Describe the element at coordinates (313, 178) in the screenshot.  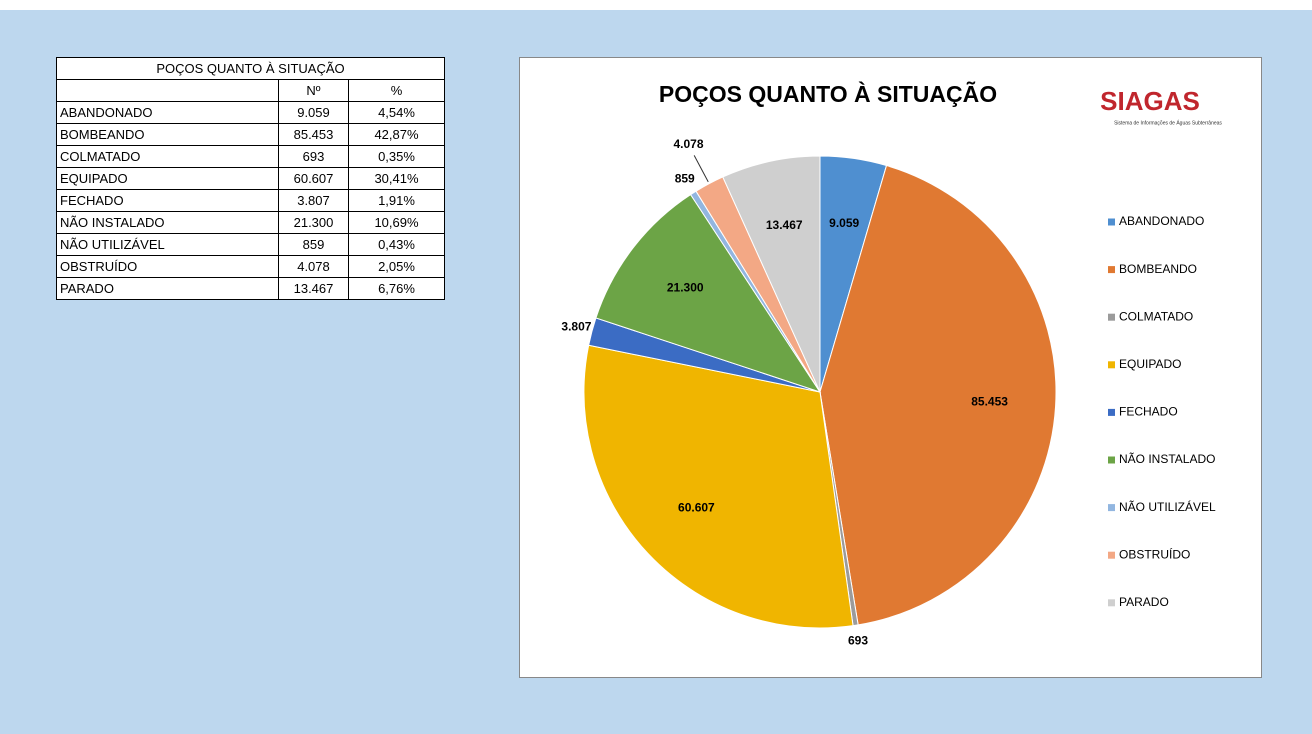
I see `number-cell: 60.607` at that location.